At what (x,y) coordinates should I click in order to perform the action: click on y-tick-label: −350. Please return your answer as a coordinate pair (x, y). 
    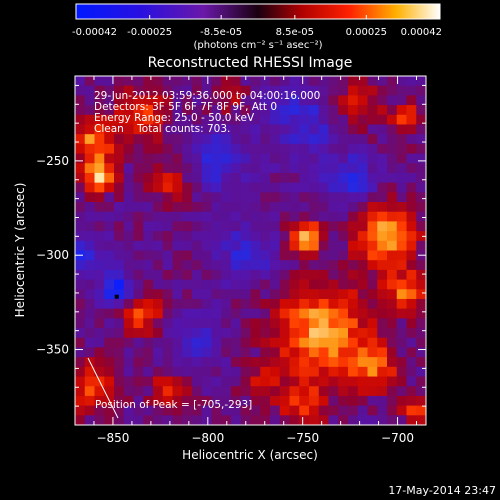
    Looking at the image, I should click on (52, 350).